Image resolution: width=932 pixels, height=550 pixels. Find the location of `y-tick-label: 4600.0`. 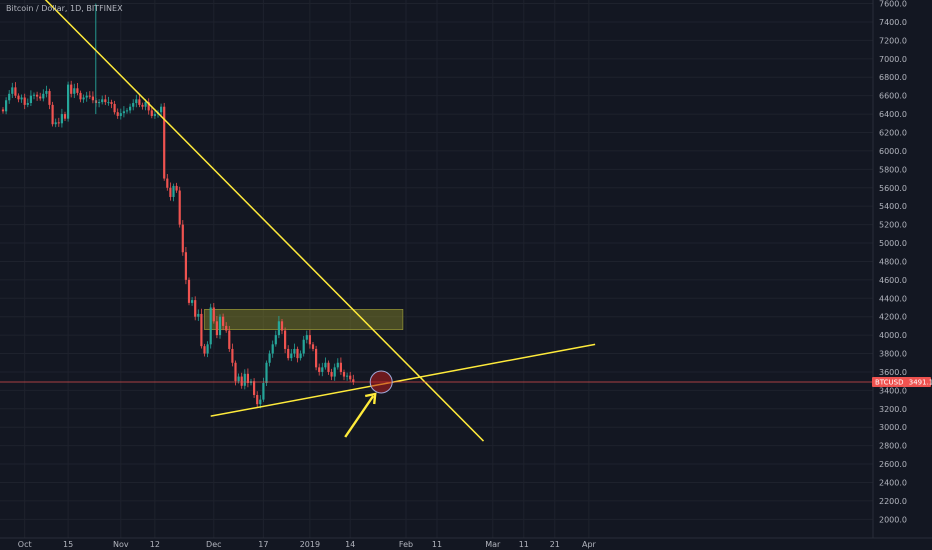

y-tick-label: 4600.0 is located at coordinates (893, 280).